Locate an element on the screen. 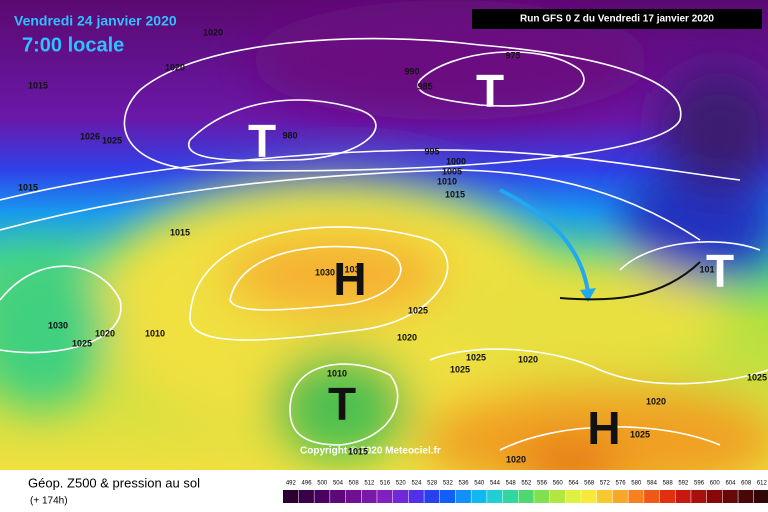 The height and width of the screenshot is (512, 768). legend-value: 568 is located at coordinates (589, 484).